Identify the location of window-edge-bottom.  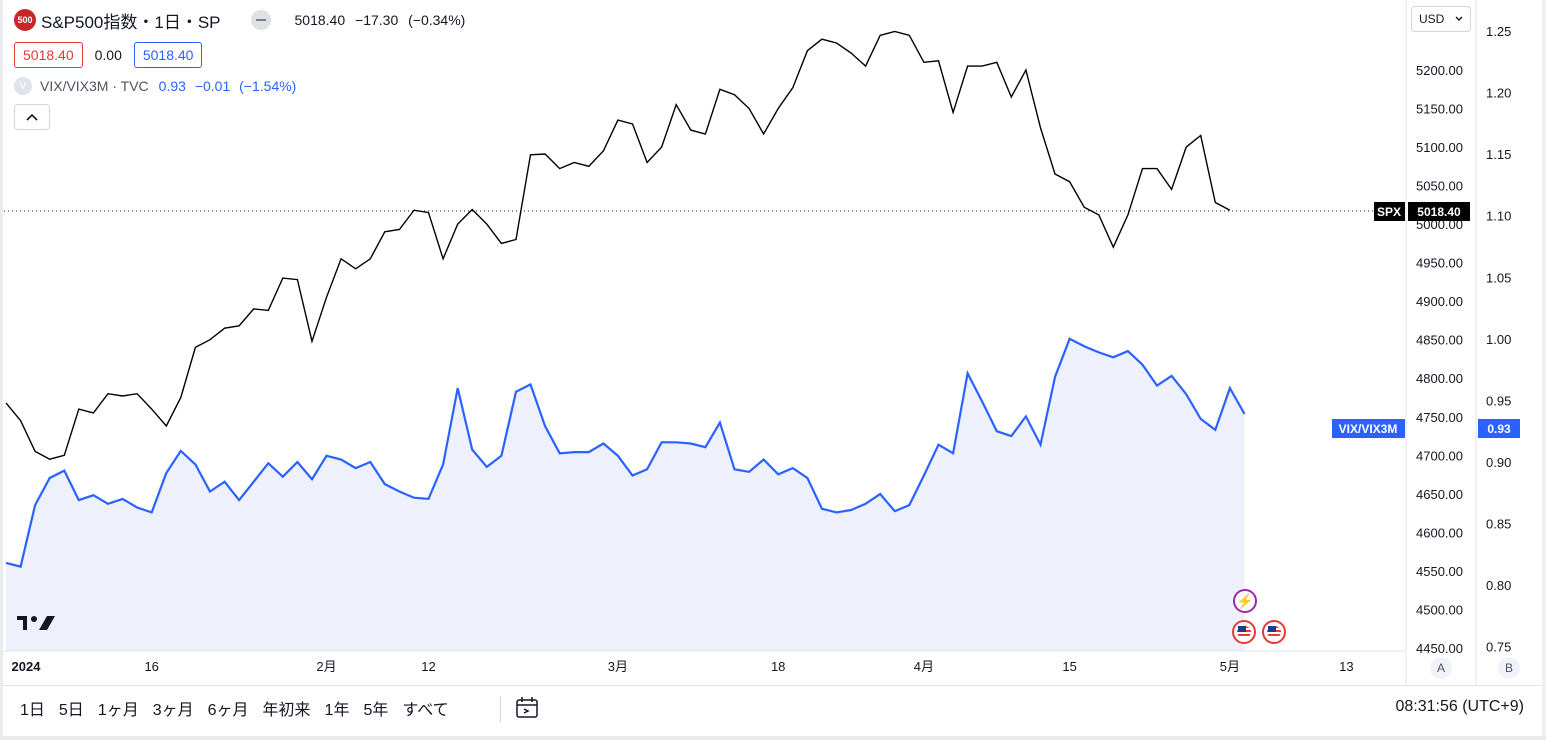
(773, 738).